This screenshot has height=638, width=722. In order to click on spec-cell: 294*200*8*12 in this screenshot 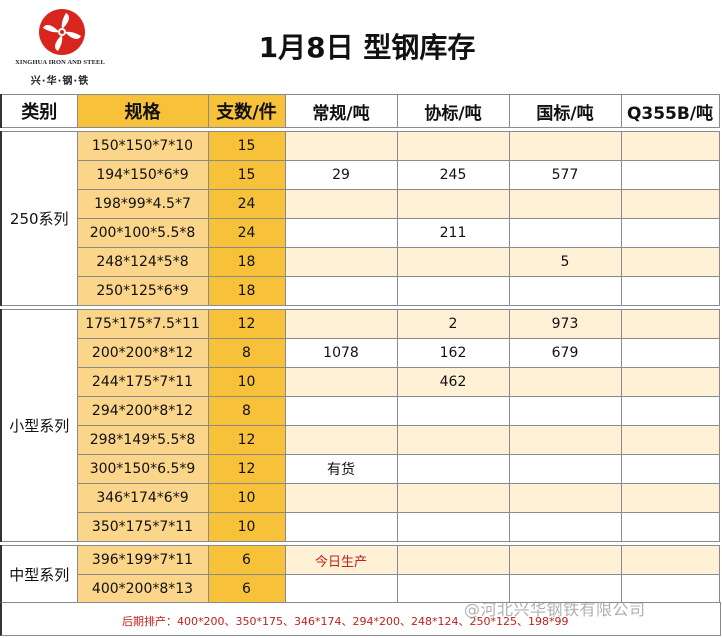, I will do `click(142, 411)`.